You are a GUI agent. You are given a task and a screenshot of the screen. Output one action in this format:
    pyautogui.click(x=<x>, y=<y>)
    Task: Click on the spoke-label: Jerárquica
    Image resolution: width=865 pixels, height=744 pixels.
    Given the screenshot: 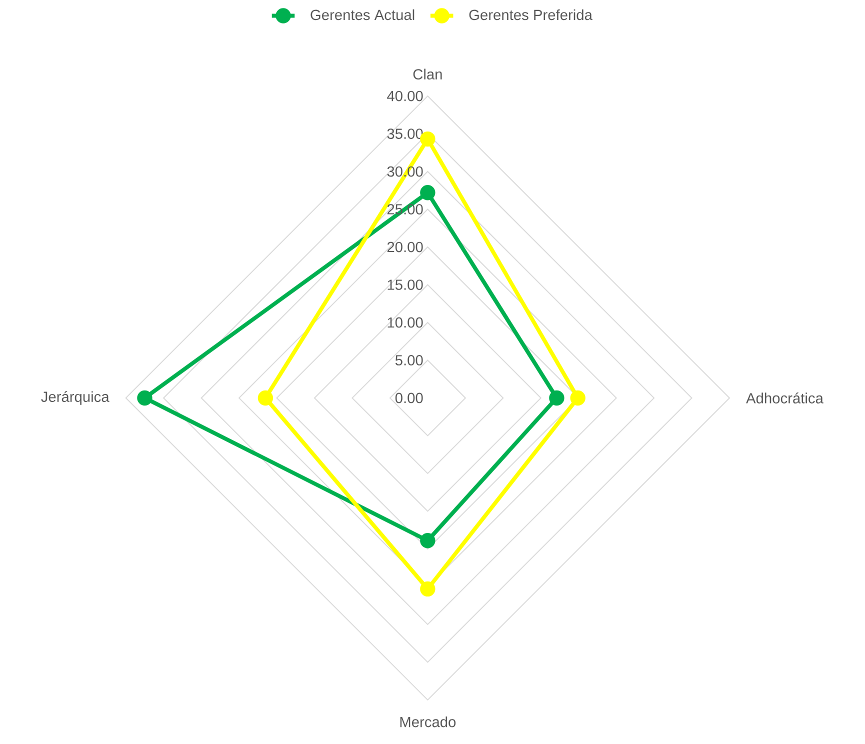 What is the action you would take?
    pyautogui.click(x=75, y=398)
    